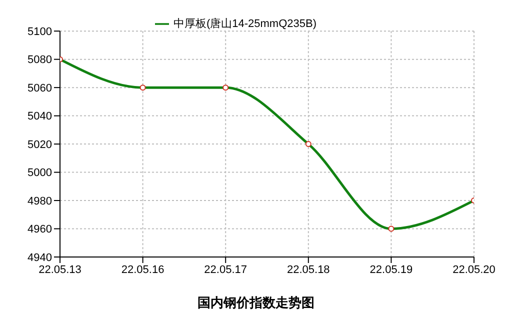 This screenshot has height=325, width=512. What do you see at coordinates (40, 116) in the screenshot?
I see `y-tick-label: 5040` at bounding box center [40, 116].